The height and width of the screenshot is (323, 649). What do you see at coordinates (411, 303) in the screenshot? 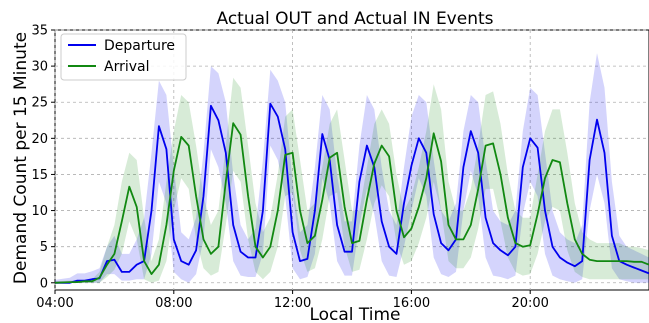
I see `x-tick-label: 16:00` at bounding box center [411, 303].